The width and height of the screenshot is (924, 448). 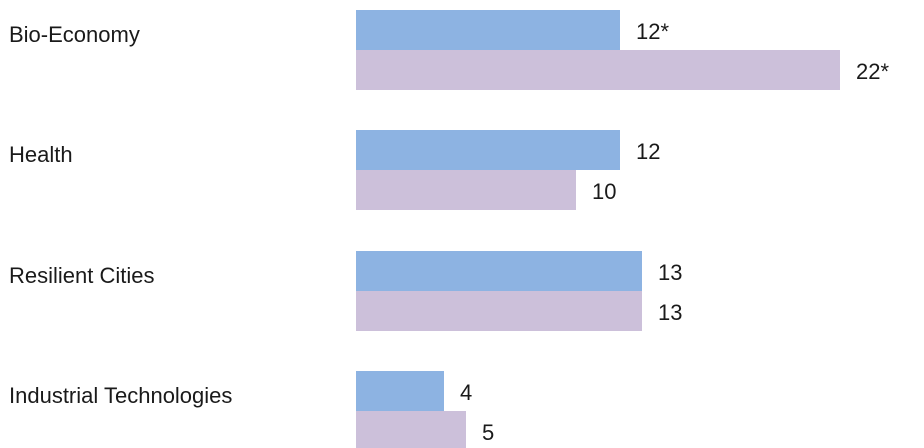 I want to click on value-label-series-0: 12*, so click(x=652, y=31).